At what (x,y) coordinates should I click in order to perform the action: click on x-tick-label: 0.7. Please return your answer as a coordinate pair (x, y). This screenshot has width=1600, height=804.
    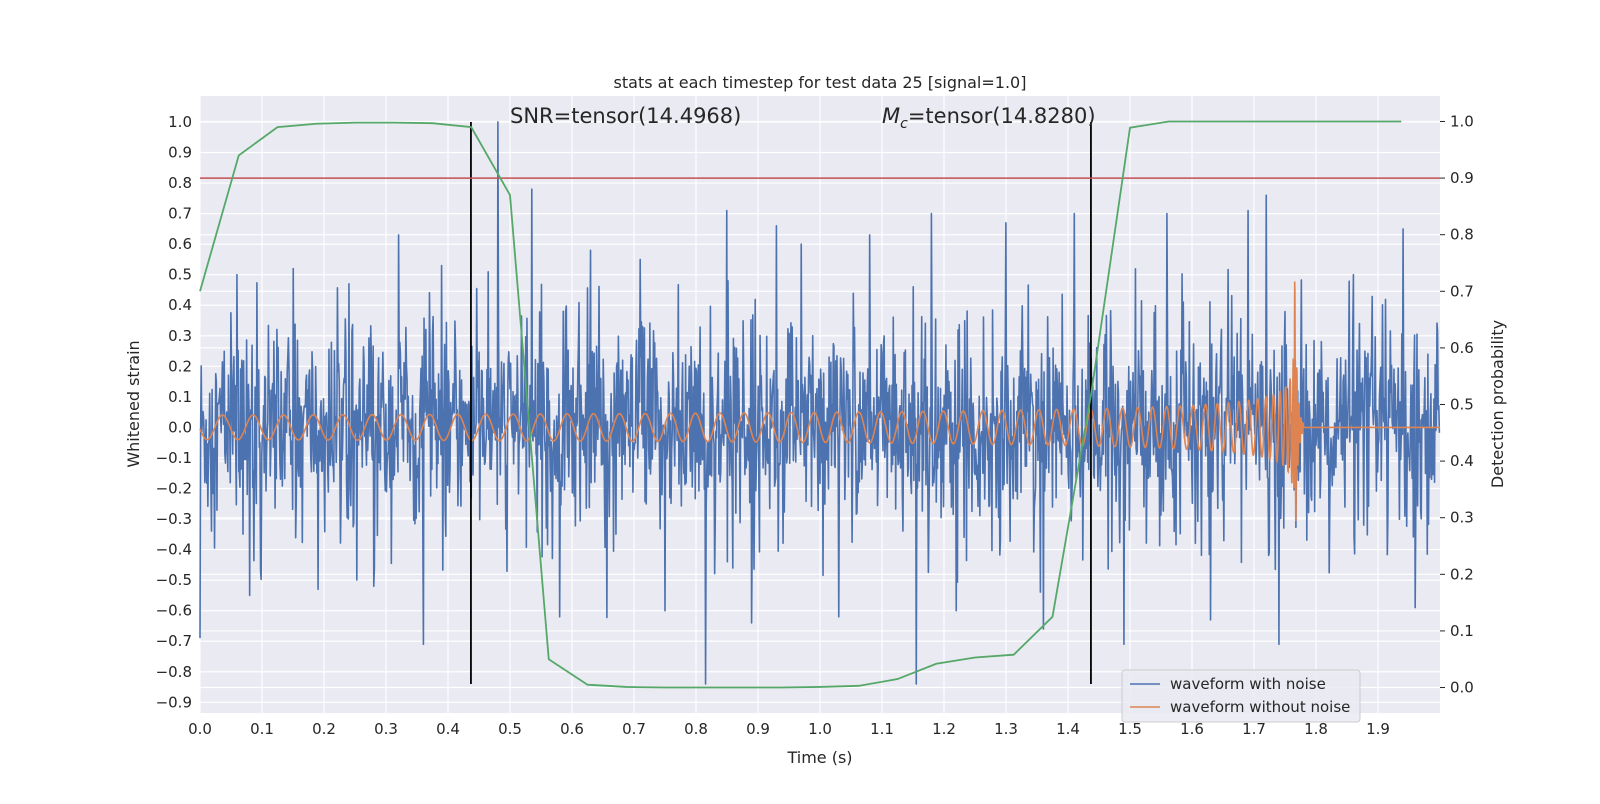
    Looking at the image, I should click on (634, 729).